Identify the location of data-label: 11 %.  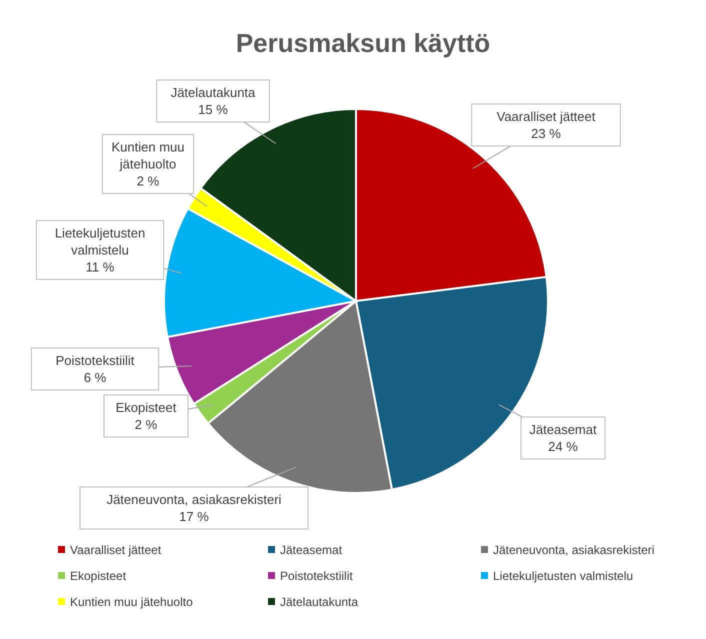
(100, 267).